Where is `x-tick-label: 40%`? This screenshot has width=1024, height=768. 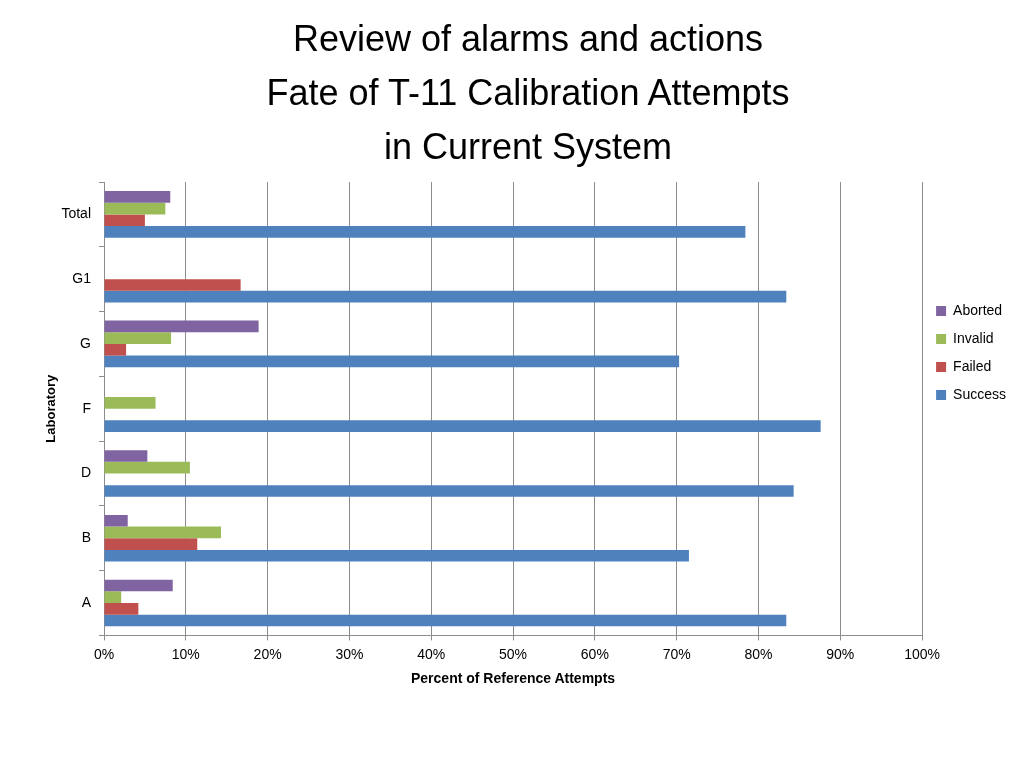
x-tick-label: 40% is located at coordinates (431, 653).